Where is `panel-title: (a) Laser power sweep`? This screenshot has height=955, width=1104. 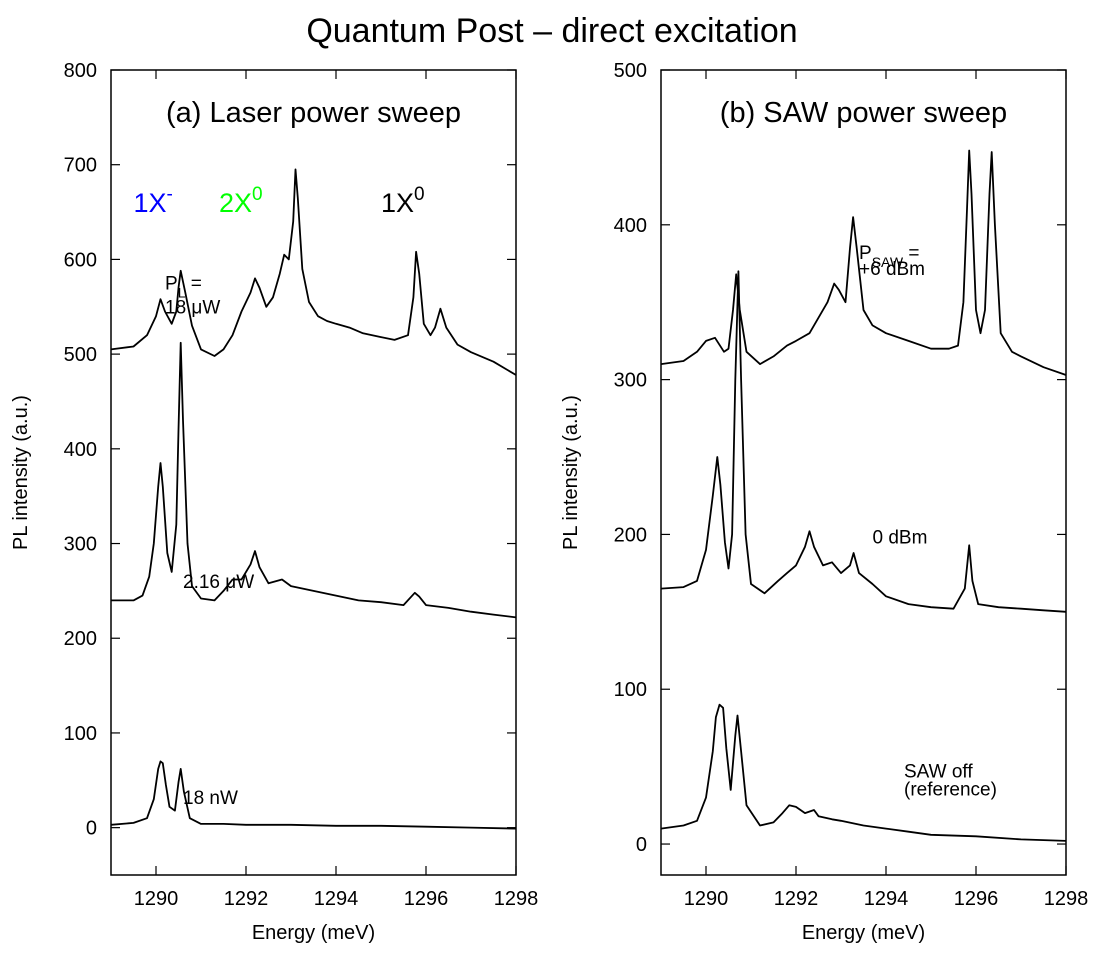 panel-title: (a) Laser power sweep is located at coordinates (313, 113).